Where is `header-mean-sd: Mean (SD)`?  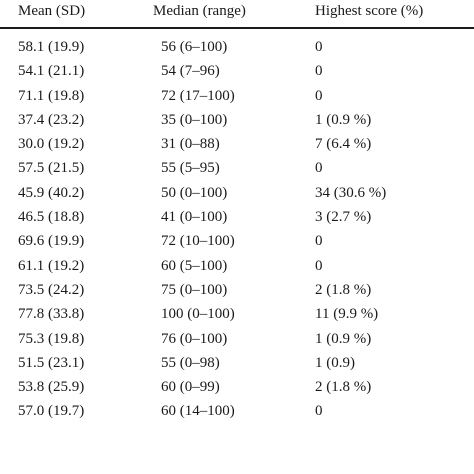
header-mean-sd: Mean (SD) is located at coordinates (52, 11).